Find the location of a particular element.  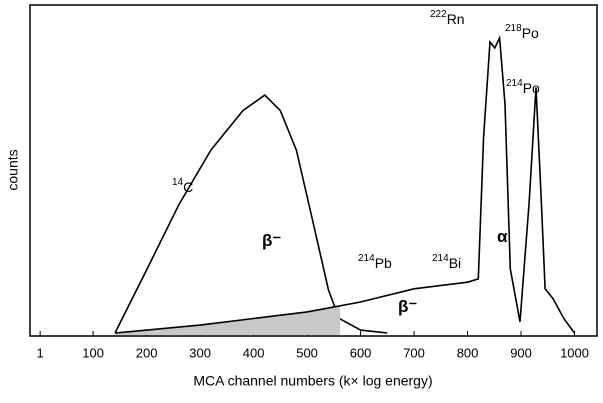

annotation-symbol: Rn is located at coordinates (456, 19).